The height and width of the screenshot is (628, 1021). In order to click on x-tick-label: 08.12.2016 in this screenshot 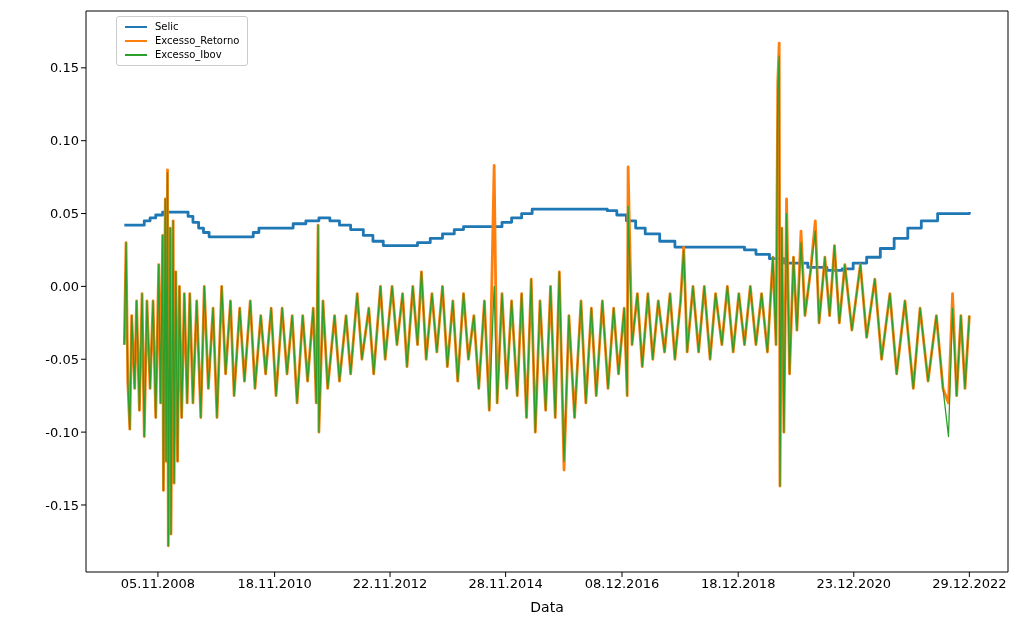, I will do `click(622, 584)`.